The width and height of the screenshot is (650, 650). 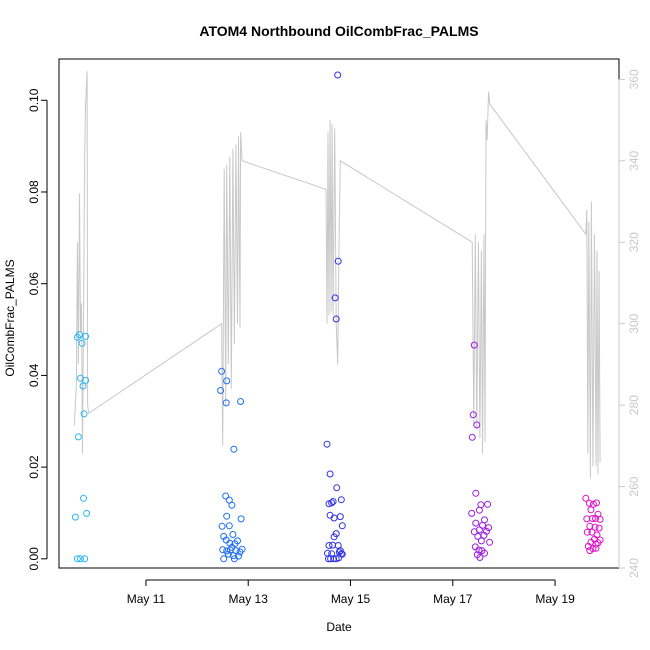 I want to click on y-tick-label: 0.08, so click(x=34, y=192).